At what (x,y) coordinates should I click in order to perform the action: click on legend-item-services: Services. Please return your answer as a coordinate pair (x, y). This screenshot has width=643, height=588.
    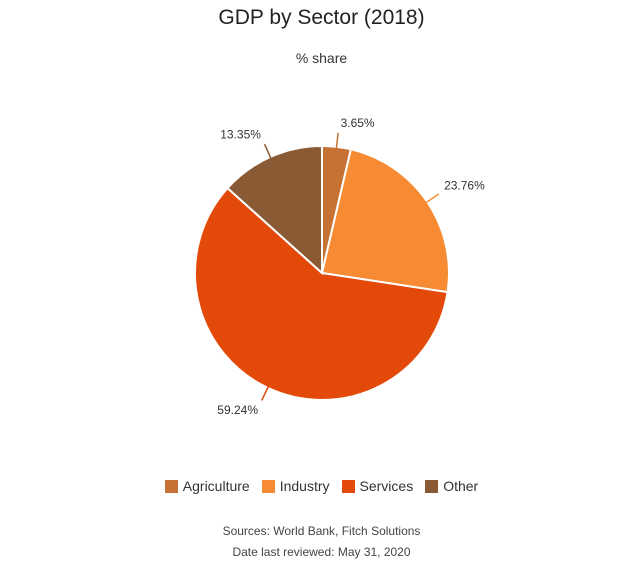
    Looking at the image, I should click on (377, 486).